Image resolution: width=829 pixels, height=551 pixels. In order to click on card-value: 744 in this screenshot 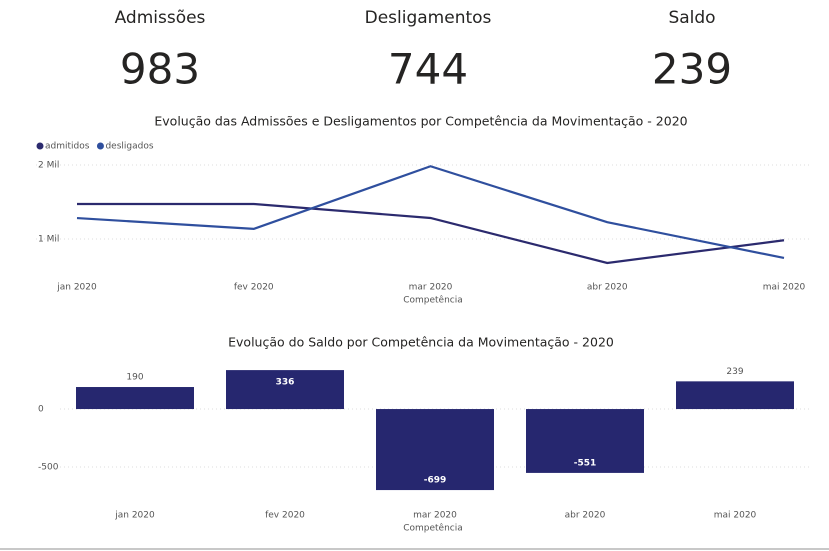, I will do `click(428, 69)`.